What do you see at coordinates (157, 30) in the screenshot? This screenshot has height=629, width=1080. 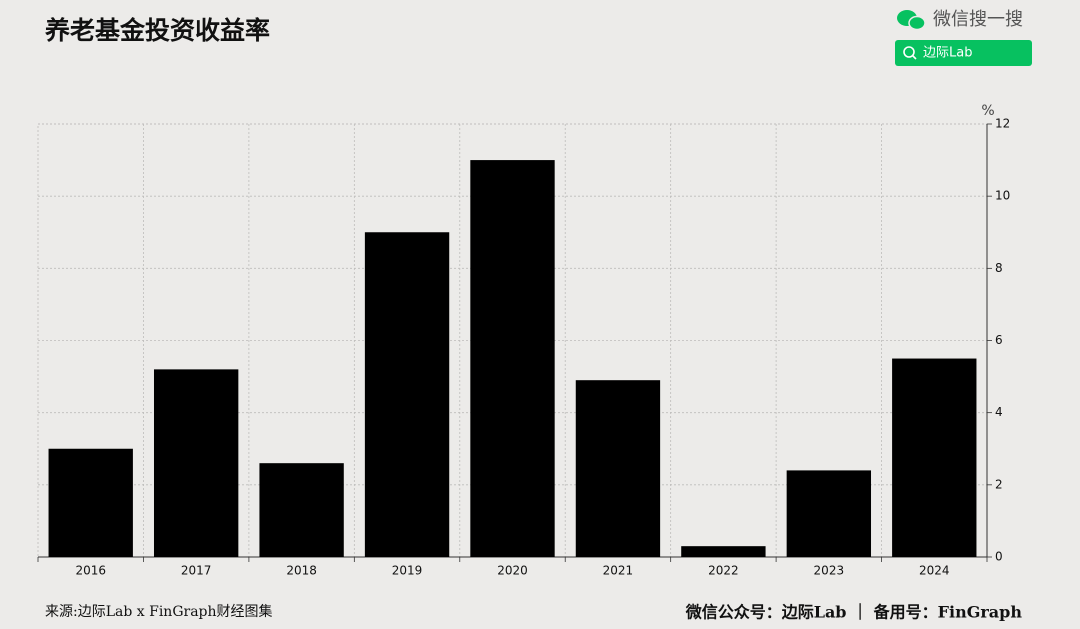 I see `chart-title: 养老基金投资收益率` at bounding box center [157, 30].